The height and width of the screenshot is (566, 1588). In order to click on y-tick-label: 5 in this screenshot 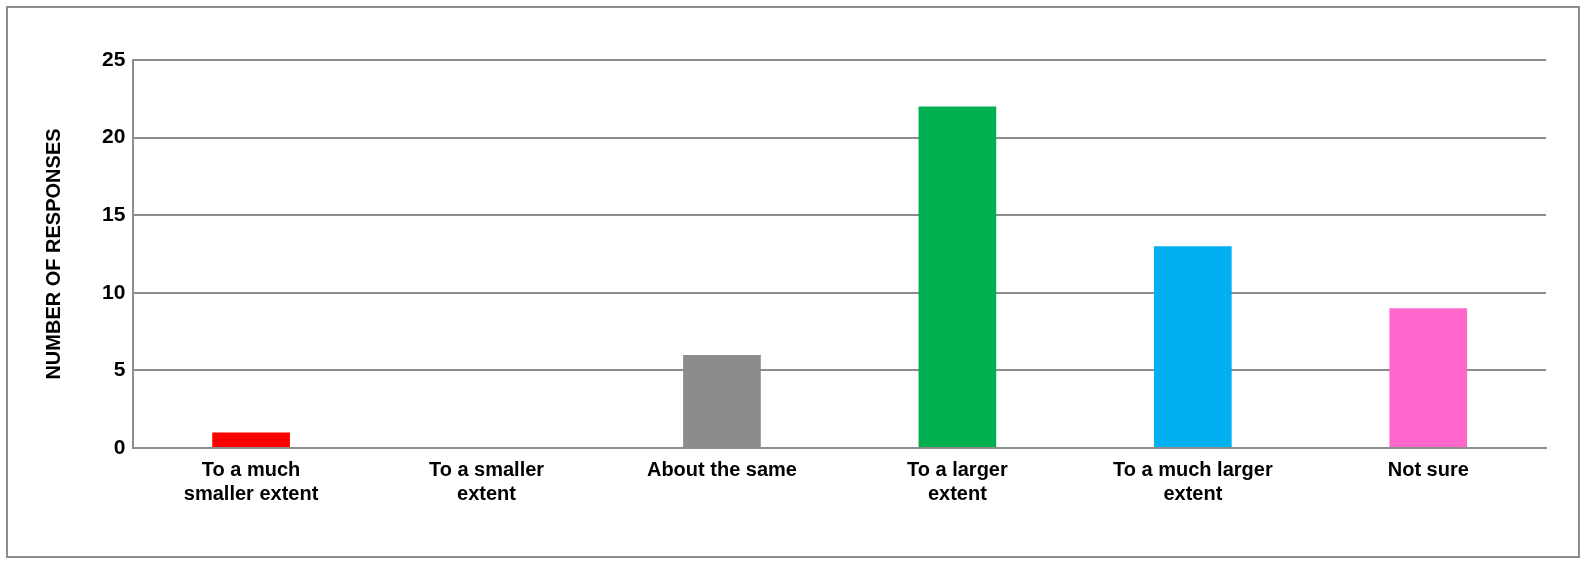, I will do `click(119, 369)`.